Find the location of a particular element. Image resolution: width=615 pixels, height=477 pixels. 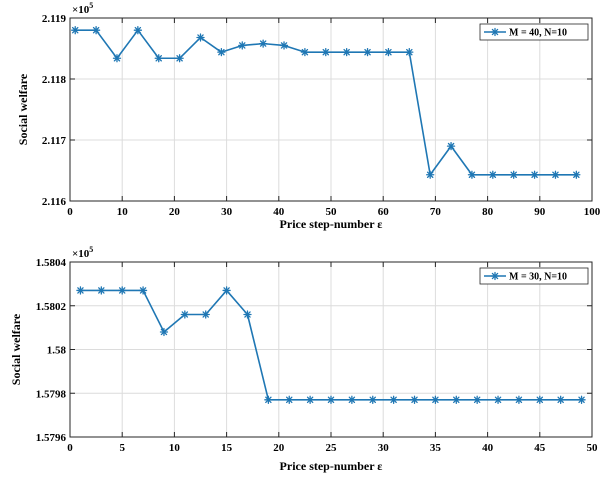

x-tick-label: 35 is located at coordinates (436, 448).